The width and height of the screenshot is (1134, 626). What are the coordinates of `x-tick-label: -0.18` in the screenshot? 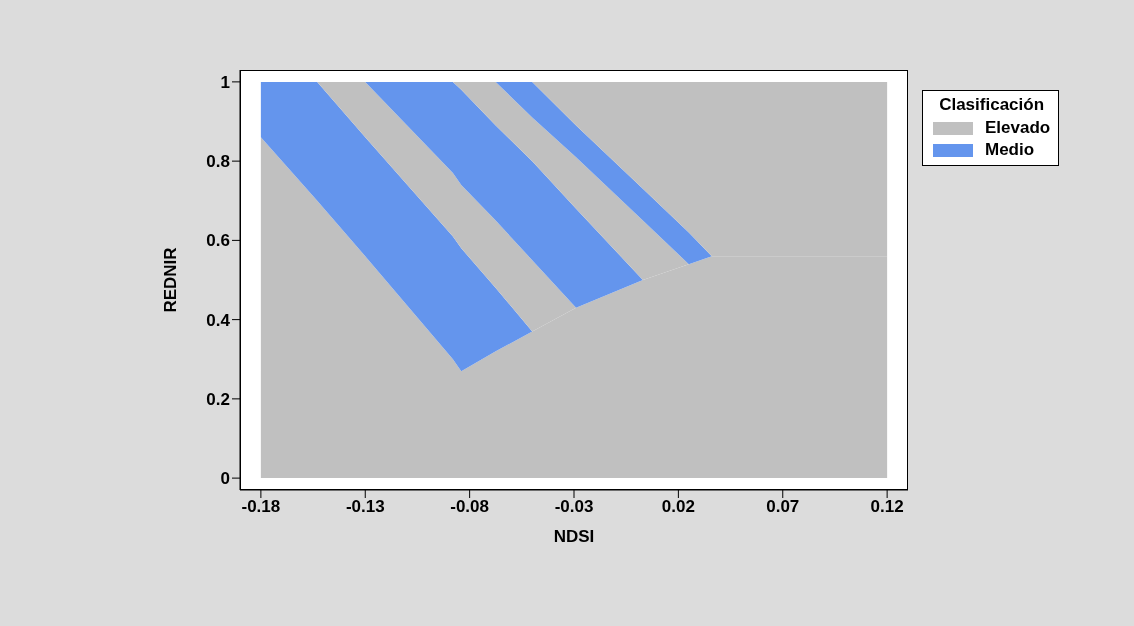 It's located at (261, 507).